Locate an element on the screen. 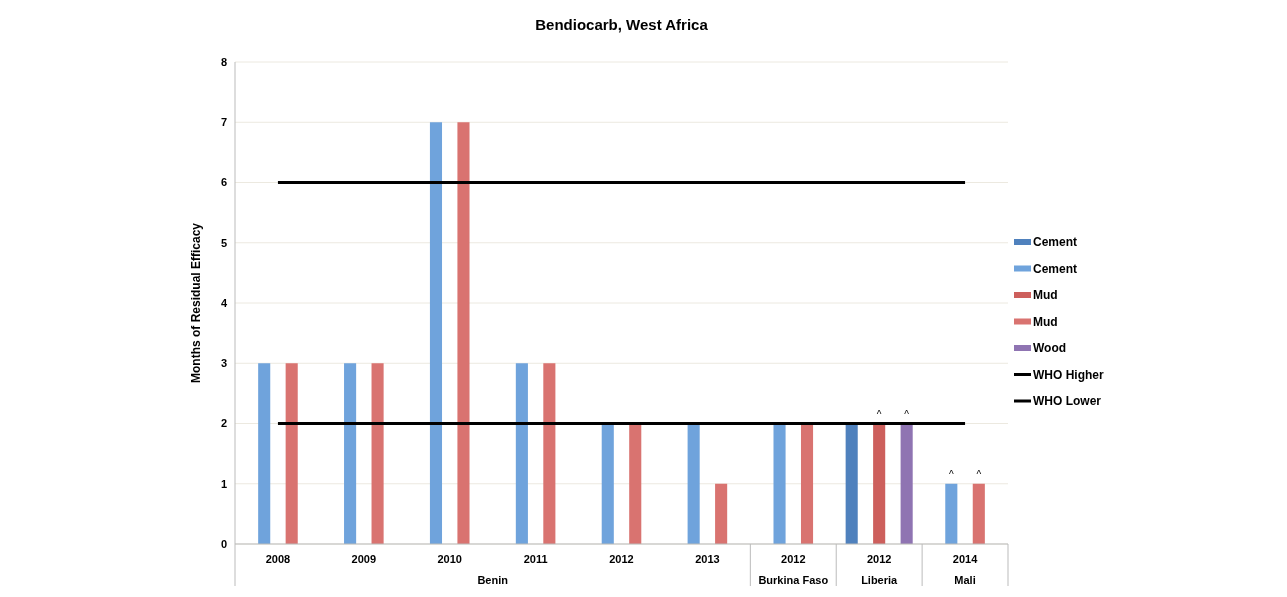 The height and width of the screenshot is (597, 1287). y-tick-label: 1 is located at coordinates (223, 483).